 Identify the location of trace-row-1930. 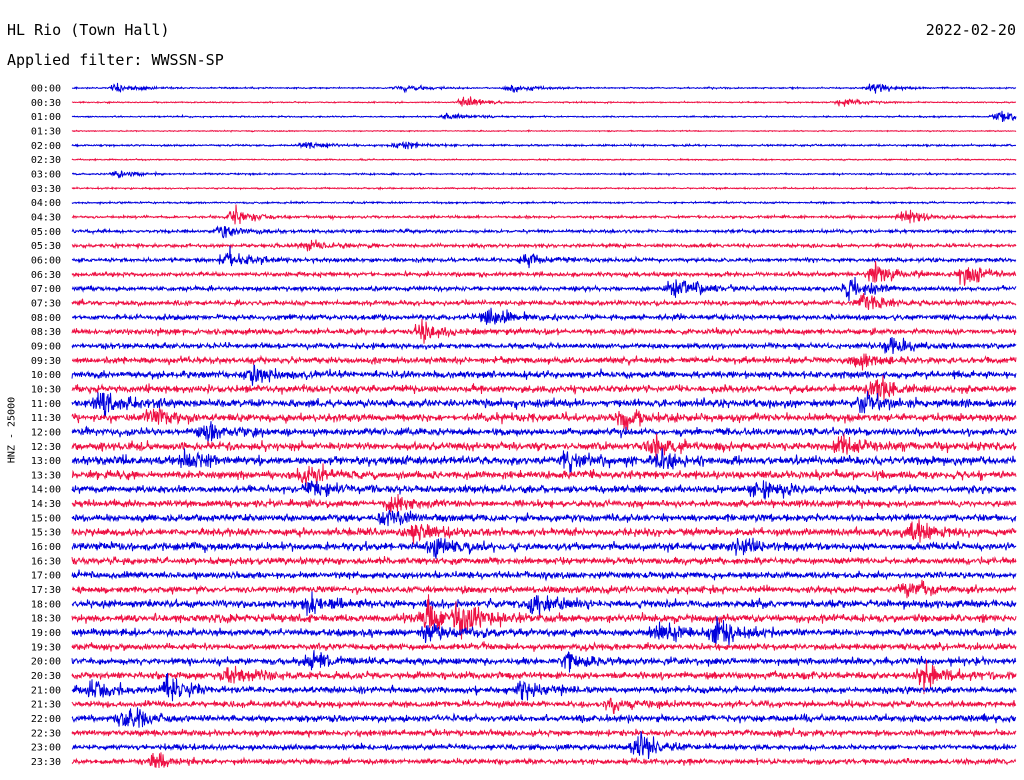
(544, 646).